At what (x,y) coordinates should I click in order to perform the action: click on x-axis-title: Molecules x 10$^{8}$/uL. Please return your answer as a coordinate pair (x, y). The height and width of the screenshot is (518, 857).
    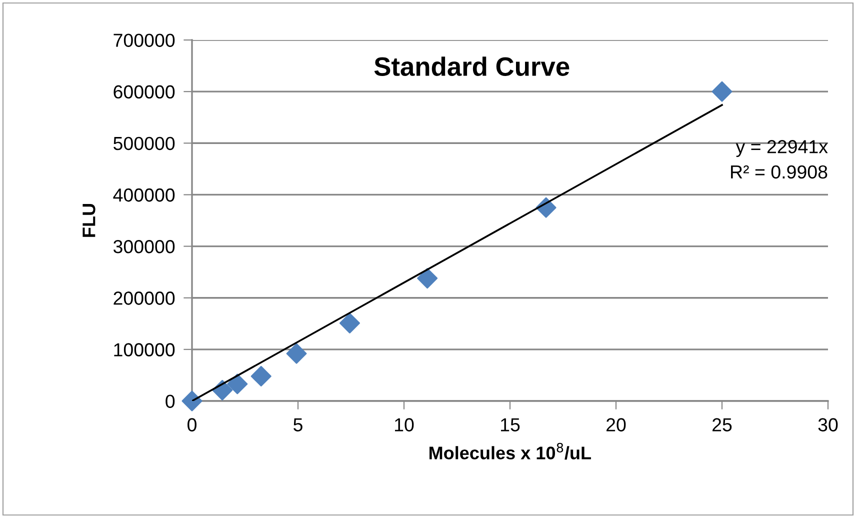
    Looking at the image, I should click on (510, 451).